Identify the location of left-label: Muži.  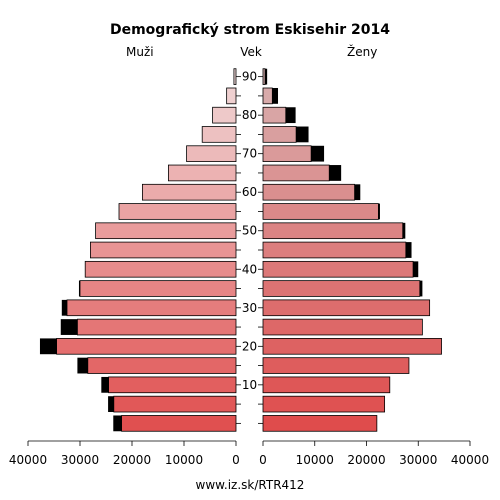
(140, 52).